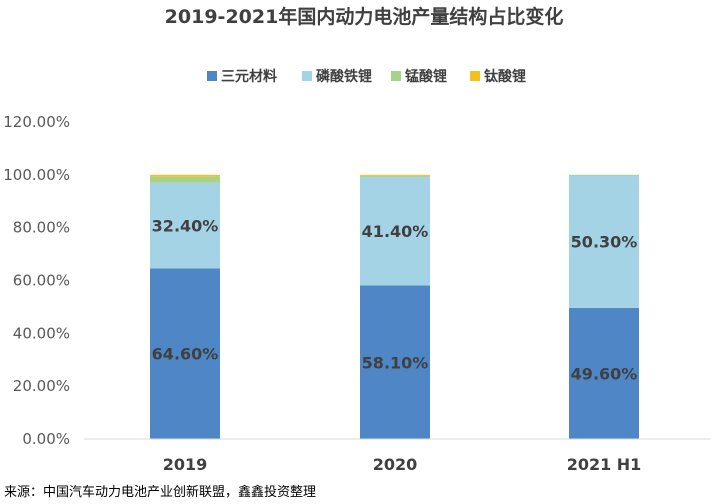 This screenshot has height=504, width=728. I want to click on y-tick-label: 40.00%, so click(41, 333).